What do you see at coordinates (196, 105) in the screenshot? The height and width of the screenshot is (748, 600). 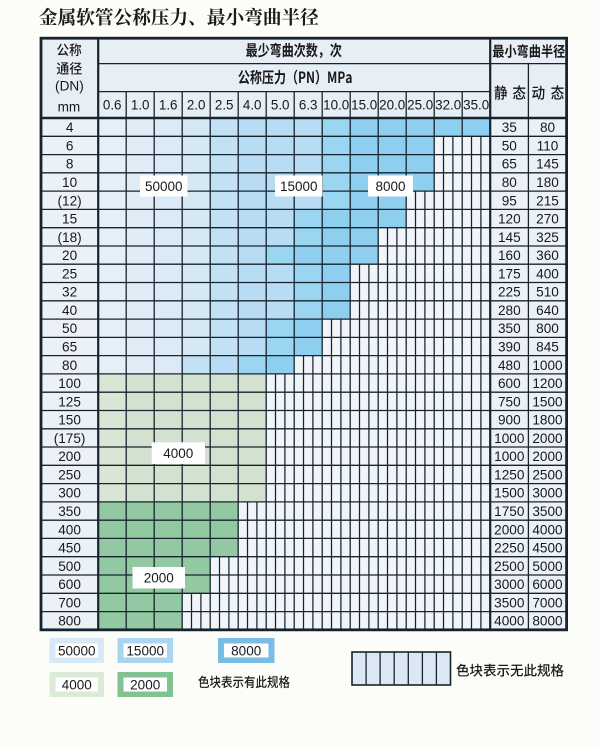 I see `svg-text: 2.0` at bounding box center [196, 105].